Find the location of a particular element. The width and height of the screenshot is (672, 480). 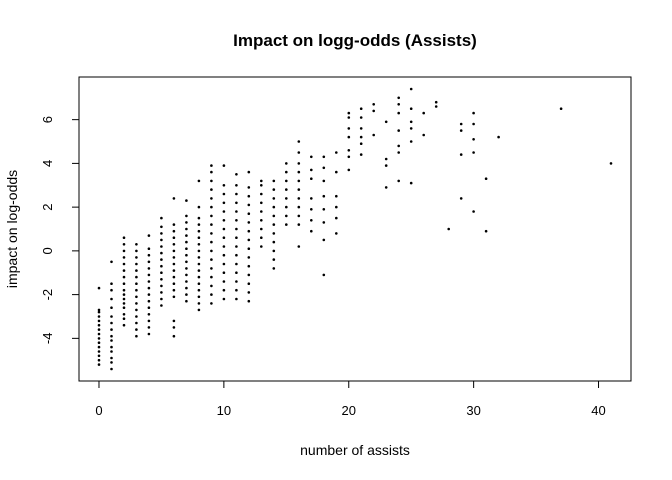

x-axis: 0 10 20 30 40 is located at coordinates (350, 399).